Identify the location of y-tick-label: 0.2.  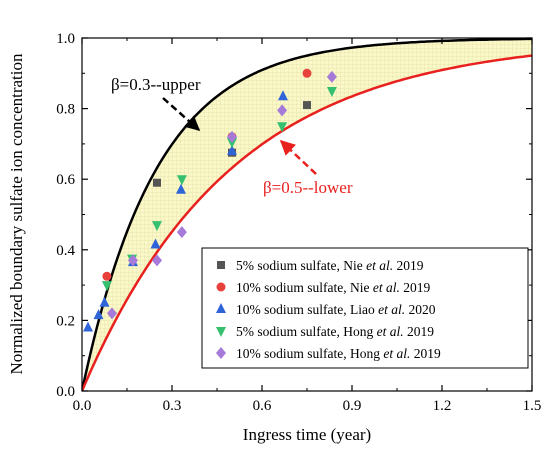
(65, 321).